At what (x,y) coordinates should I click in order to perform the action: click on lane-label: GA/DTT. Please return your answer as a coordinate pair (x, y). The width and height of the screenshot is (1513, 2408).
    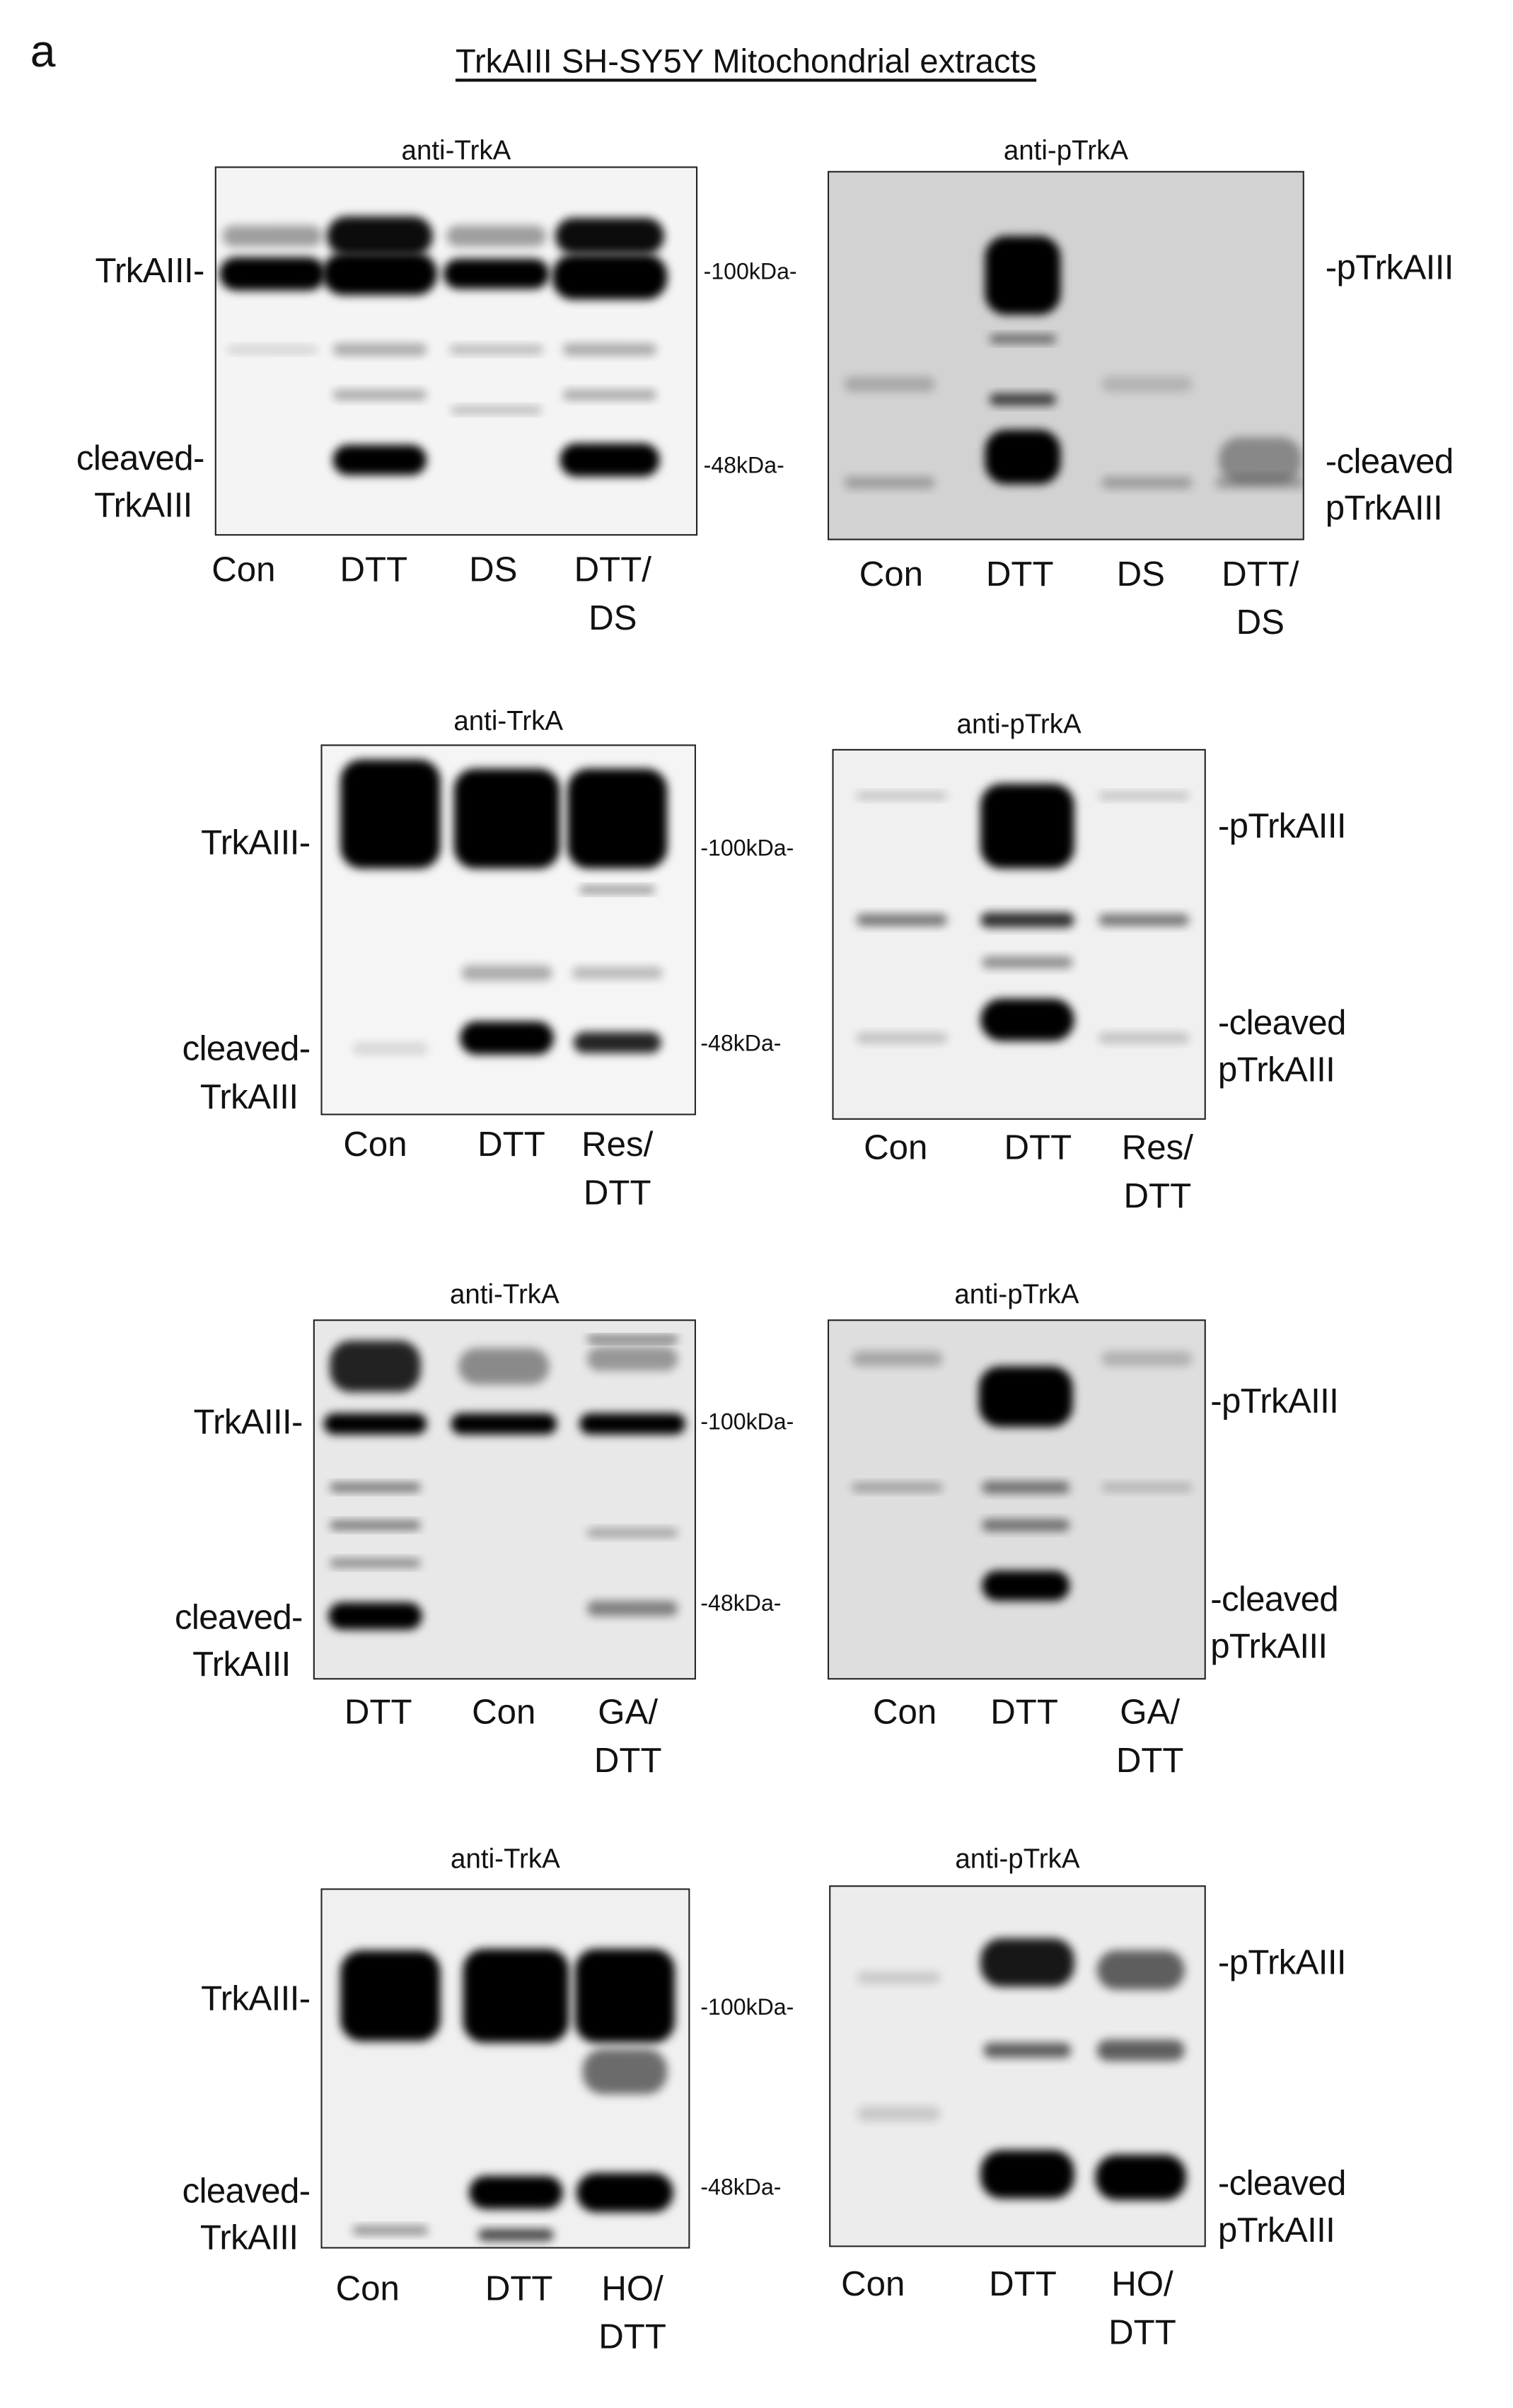
    Looking at the image, I should click on (628, 1735).